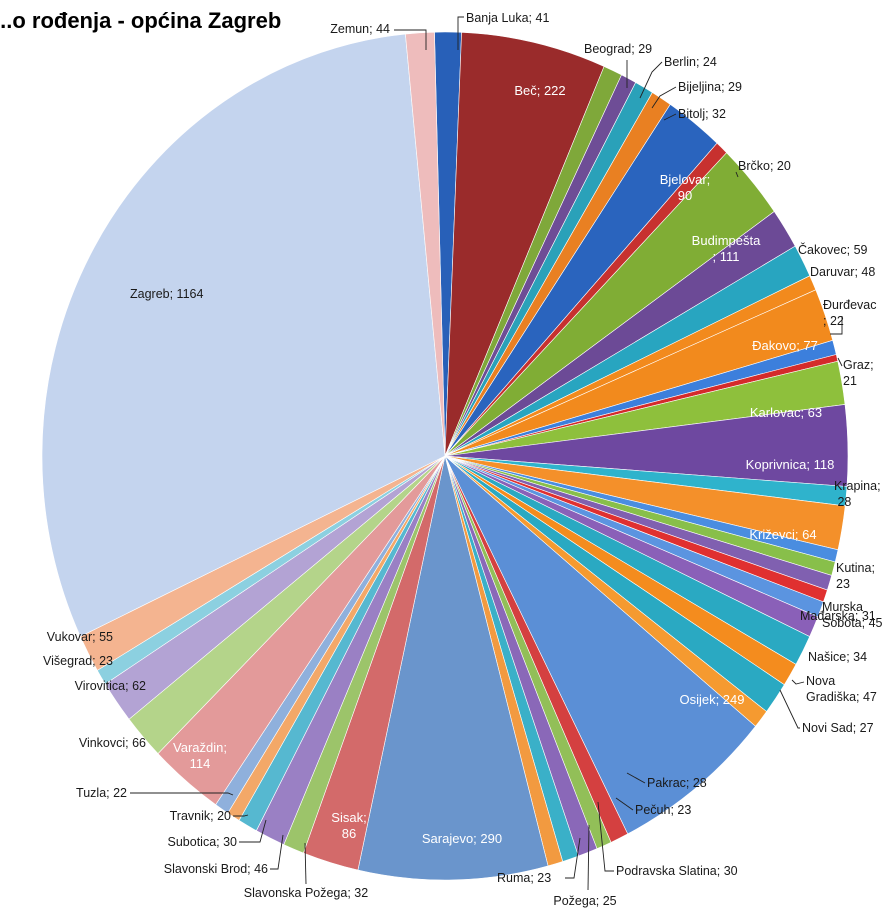  Describe the element at coordinates (685, 187) in the screenshot. I see `data-label-bjelovar: Bjelovar; 90` at that location.